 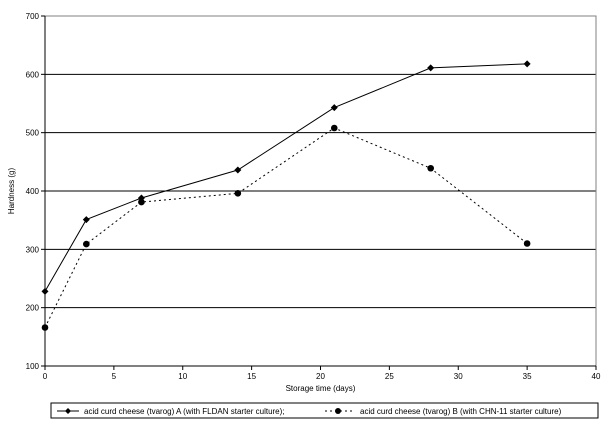 I want to click on x-tick-label-30: 30, so click(x=458, y=376).